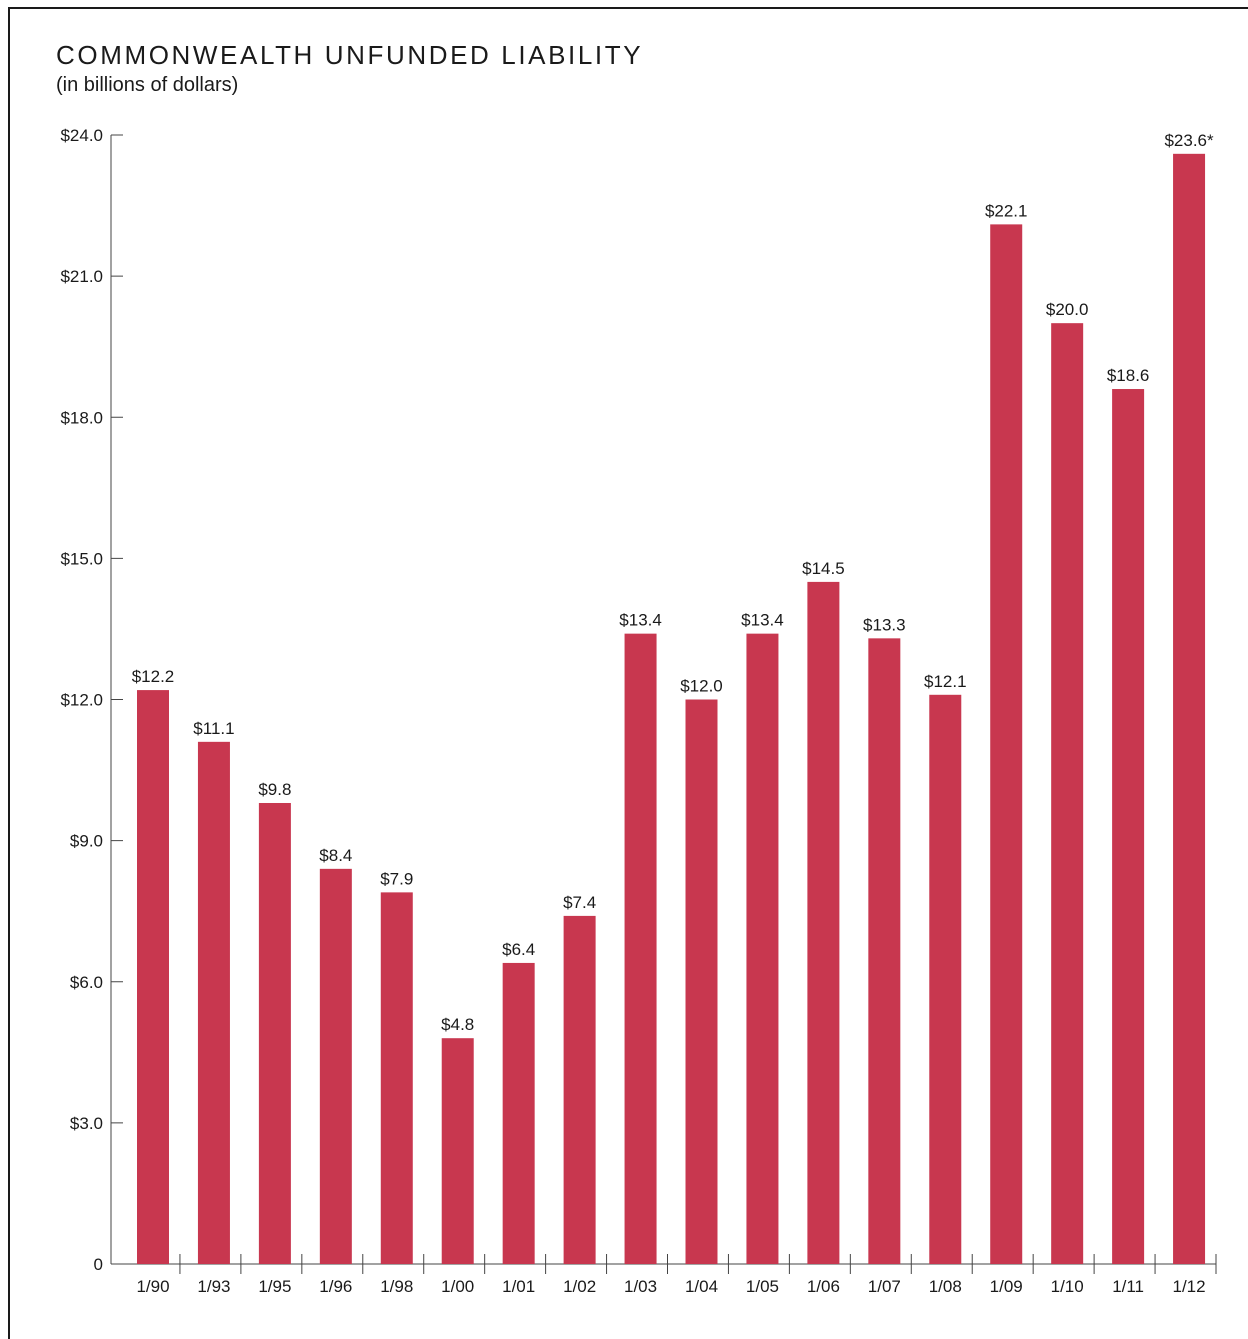 The image size is (1248, 1339). I want to click on x-category-label: 1/06, so click(823, 1286).